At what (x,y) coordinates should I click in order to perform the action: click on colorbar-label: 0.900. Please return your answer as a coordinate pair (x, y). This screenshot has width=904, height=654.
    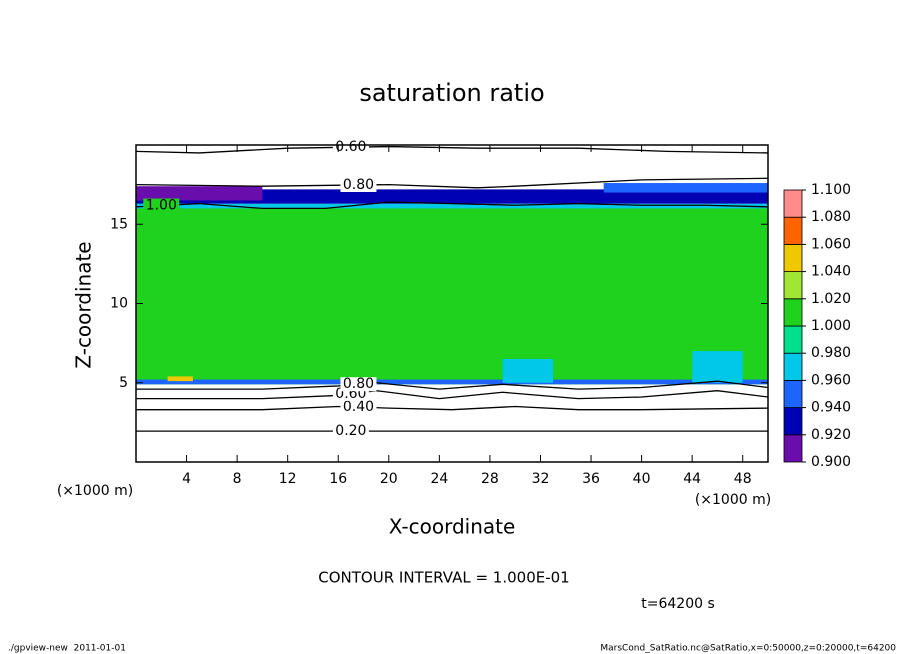
    Looking at the image, I should click on (831, 462).